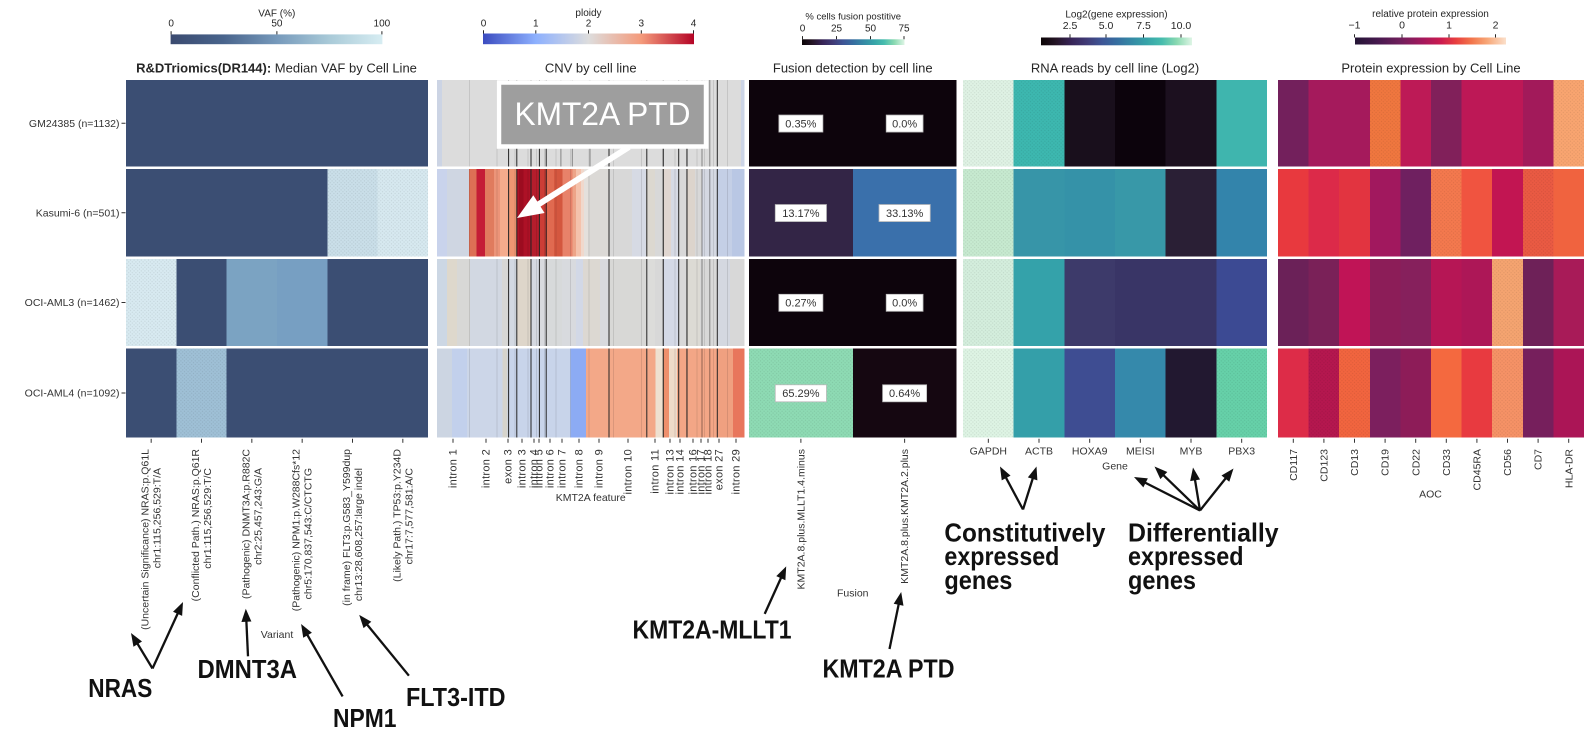 The width and height of the screenshot is (1592, 733). I want to click on svg-text: 25, so click(837, 29).